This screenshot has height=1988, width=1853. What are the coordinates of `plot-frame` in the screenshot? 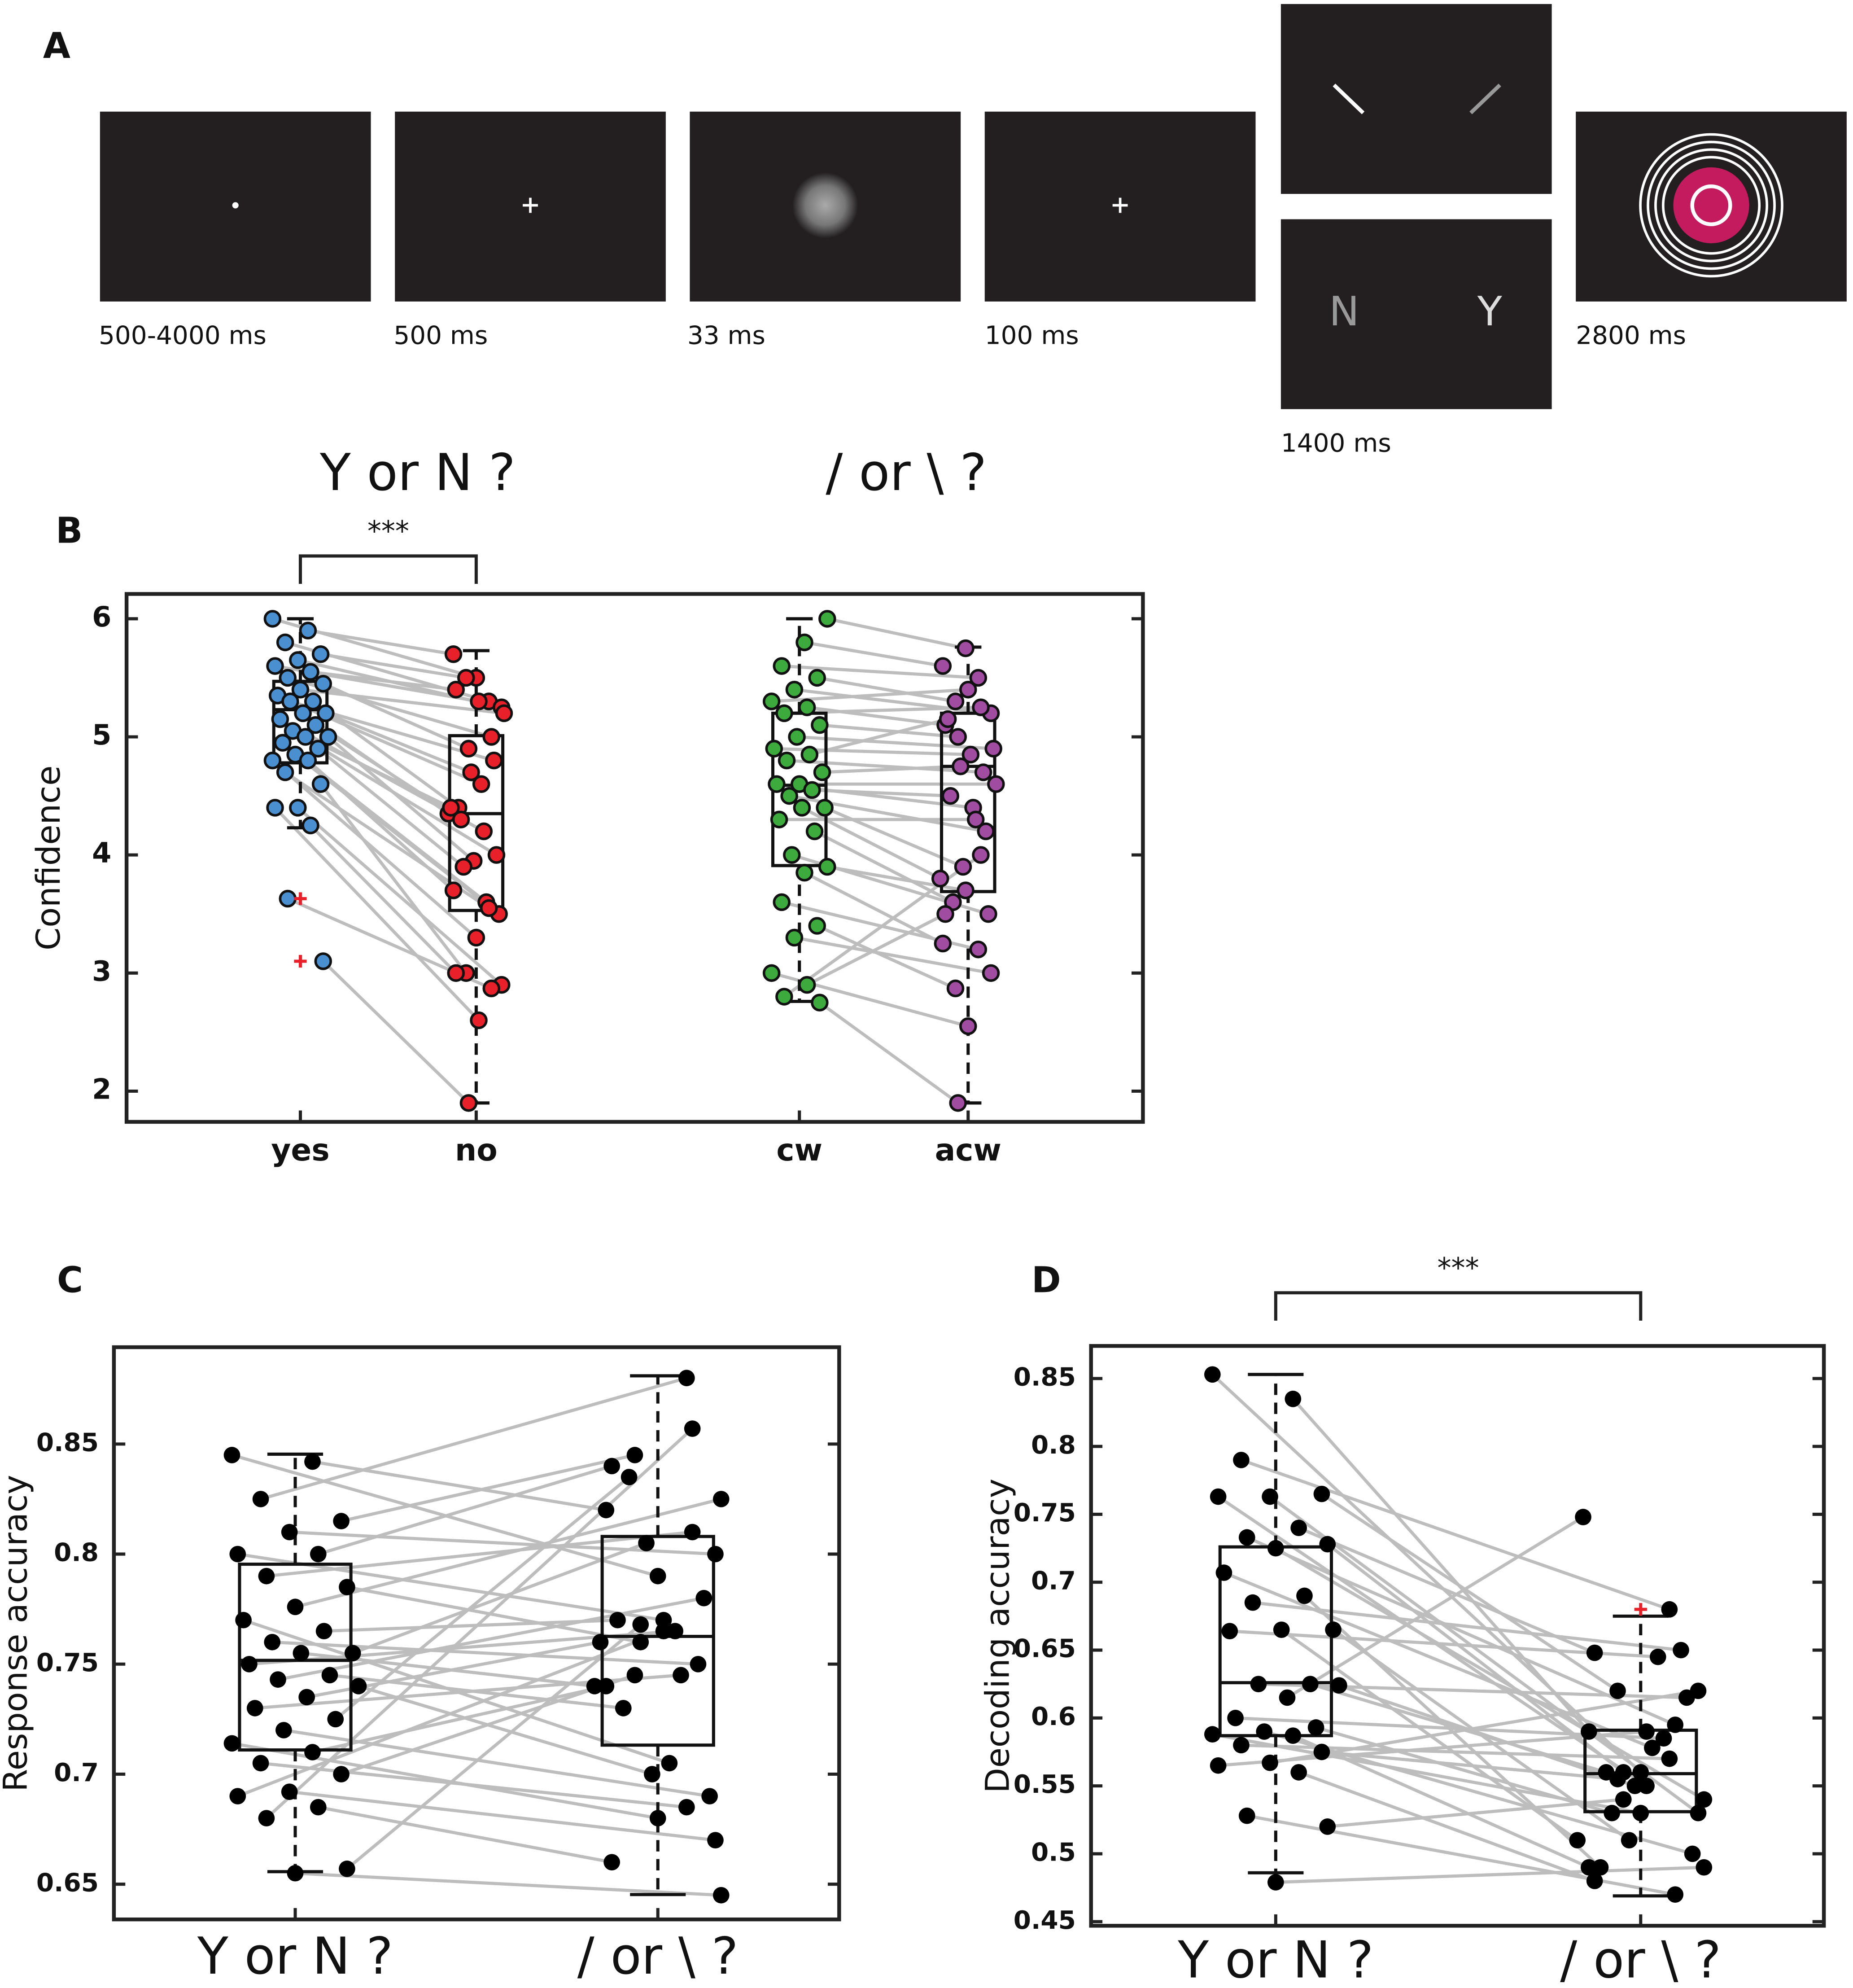 It's located at (476, 1633).